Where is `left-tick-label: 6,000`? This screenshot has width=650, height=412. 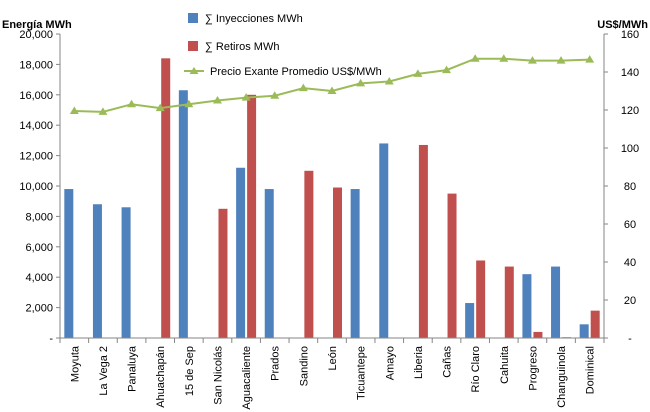 left-tick-label: 6,000 is located at coordinates (39, 248).